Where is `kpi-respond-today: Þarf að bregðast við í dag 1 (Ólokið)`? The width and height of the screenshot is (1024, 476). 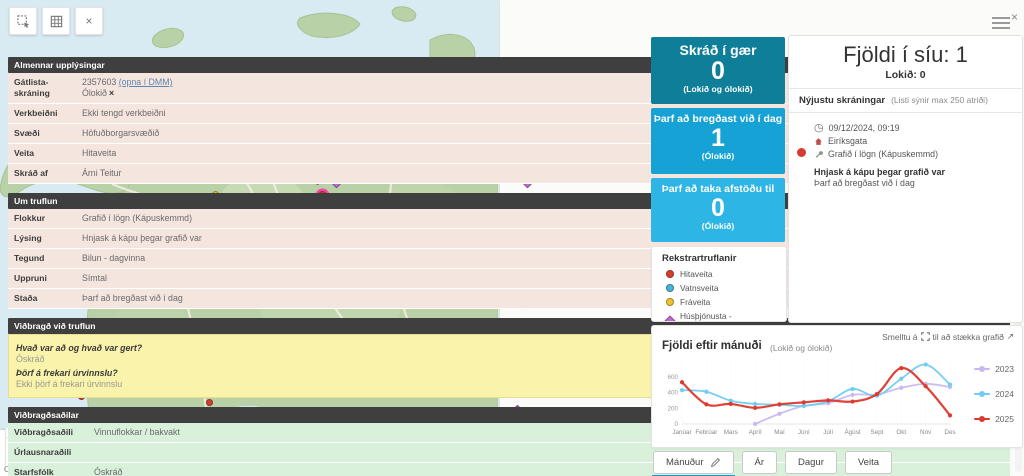 kpi-respond-today: Þarf að bregðast við í dag 1 (Ólokið) is located at coordinates (718, 141).